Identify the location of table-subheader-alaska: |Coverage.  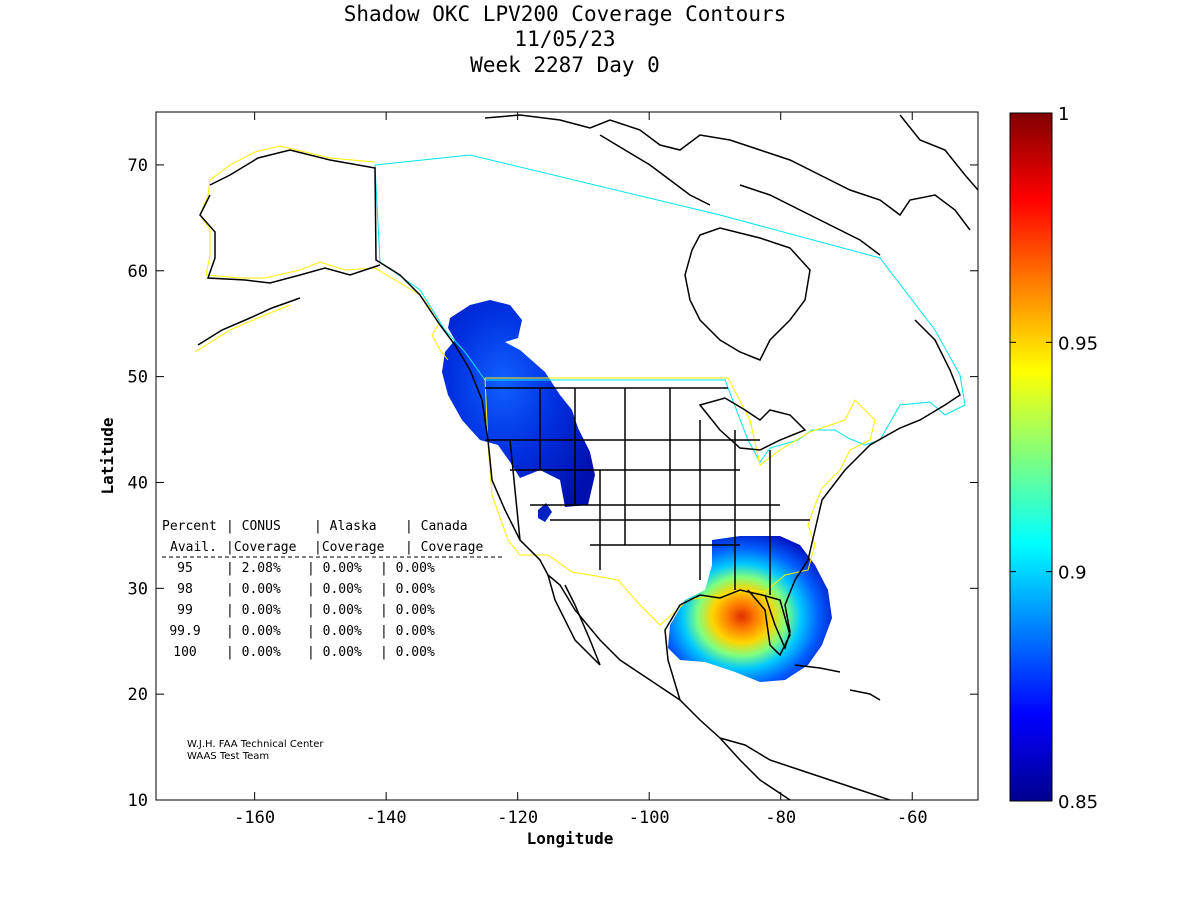
(349, 547).